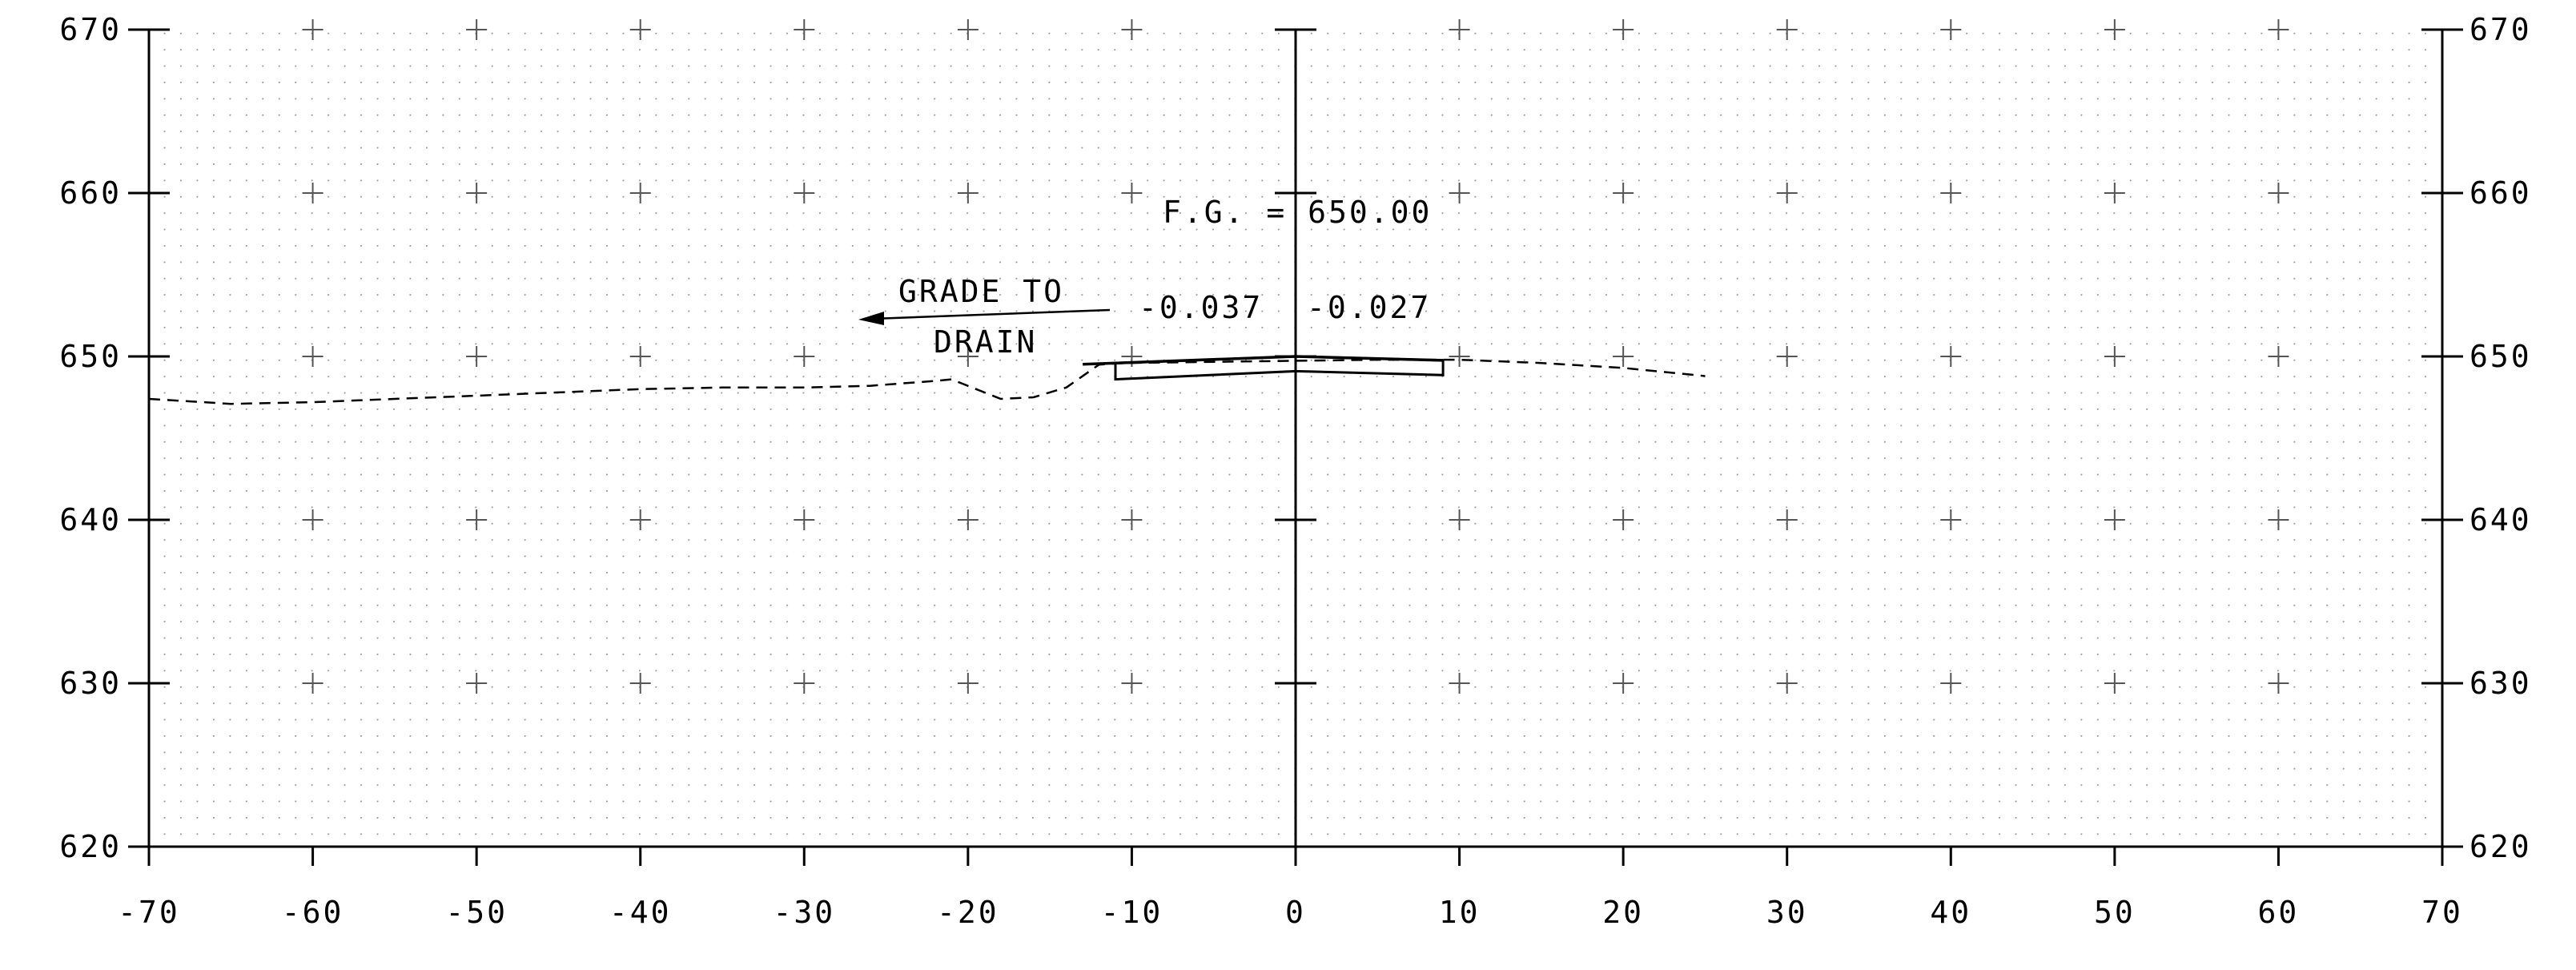  I want to click on slope-left-label: -0.037, so click(1201, 307).